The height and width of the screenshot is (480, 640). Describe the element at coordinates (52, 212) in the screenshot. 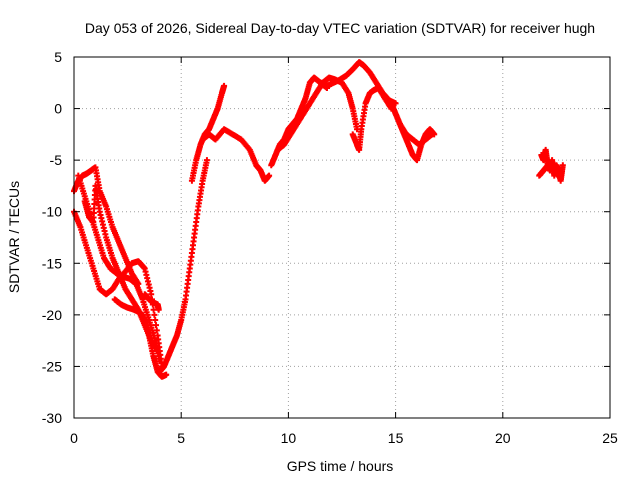

I see `y-tick-label: -10` at that location.